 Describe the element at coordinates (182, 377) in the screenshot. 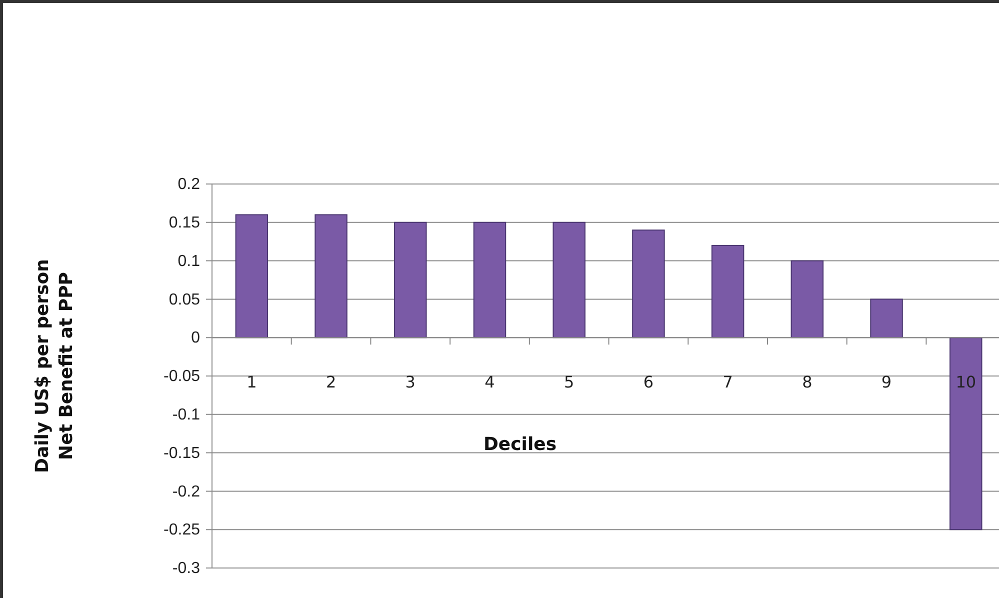

I see `y-tick-label: -0.05` at that location.